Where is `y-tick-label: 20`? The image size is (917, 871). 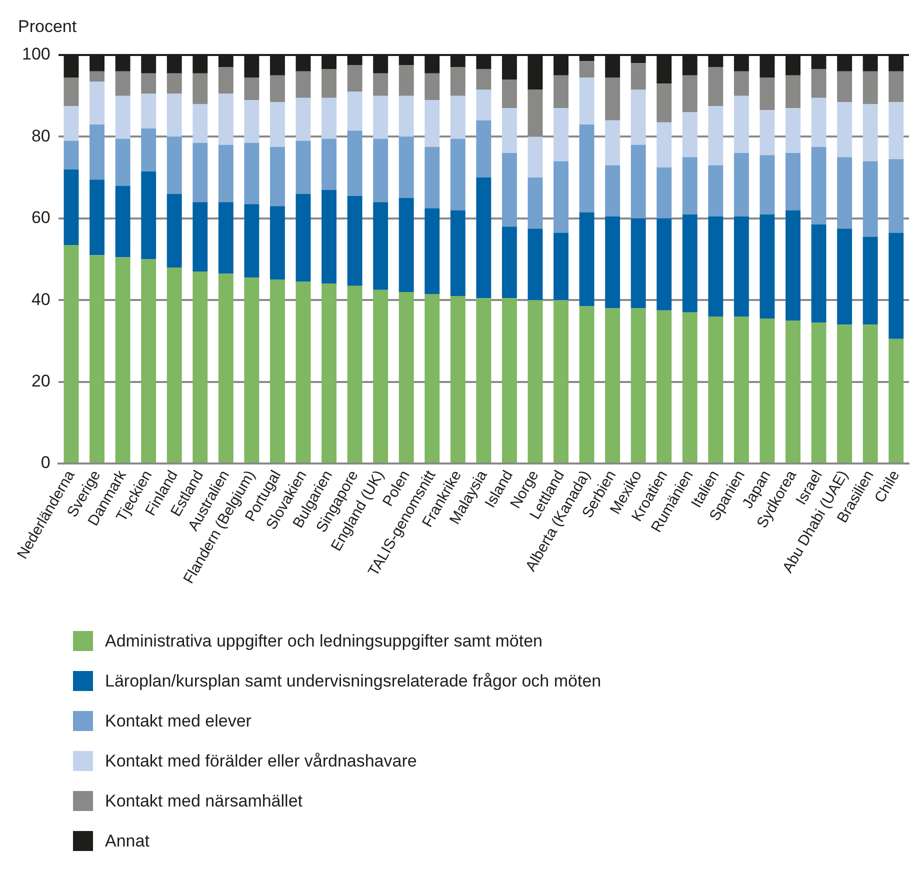
y-tick-label: 20 is located at coordinates (40, 381).